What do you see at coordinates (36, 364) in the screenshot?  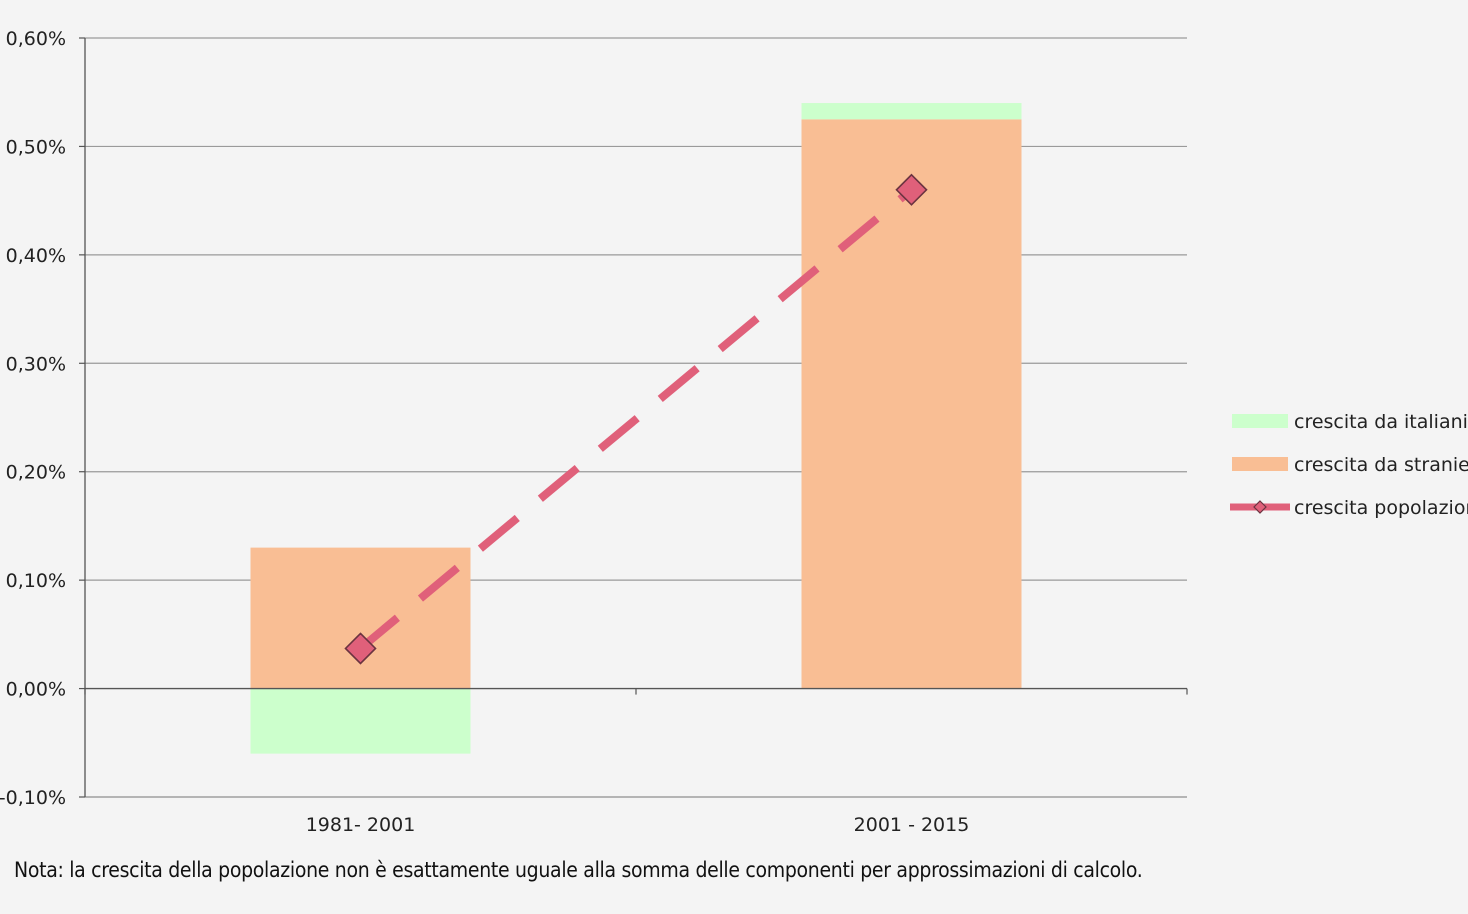 I see `y-tick-label: 0,30%` at bounding box center [36, 364].